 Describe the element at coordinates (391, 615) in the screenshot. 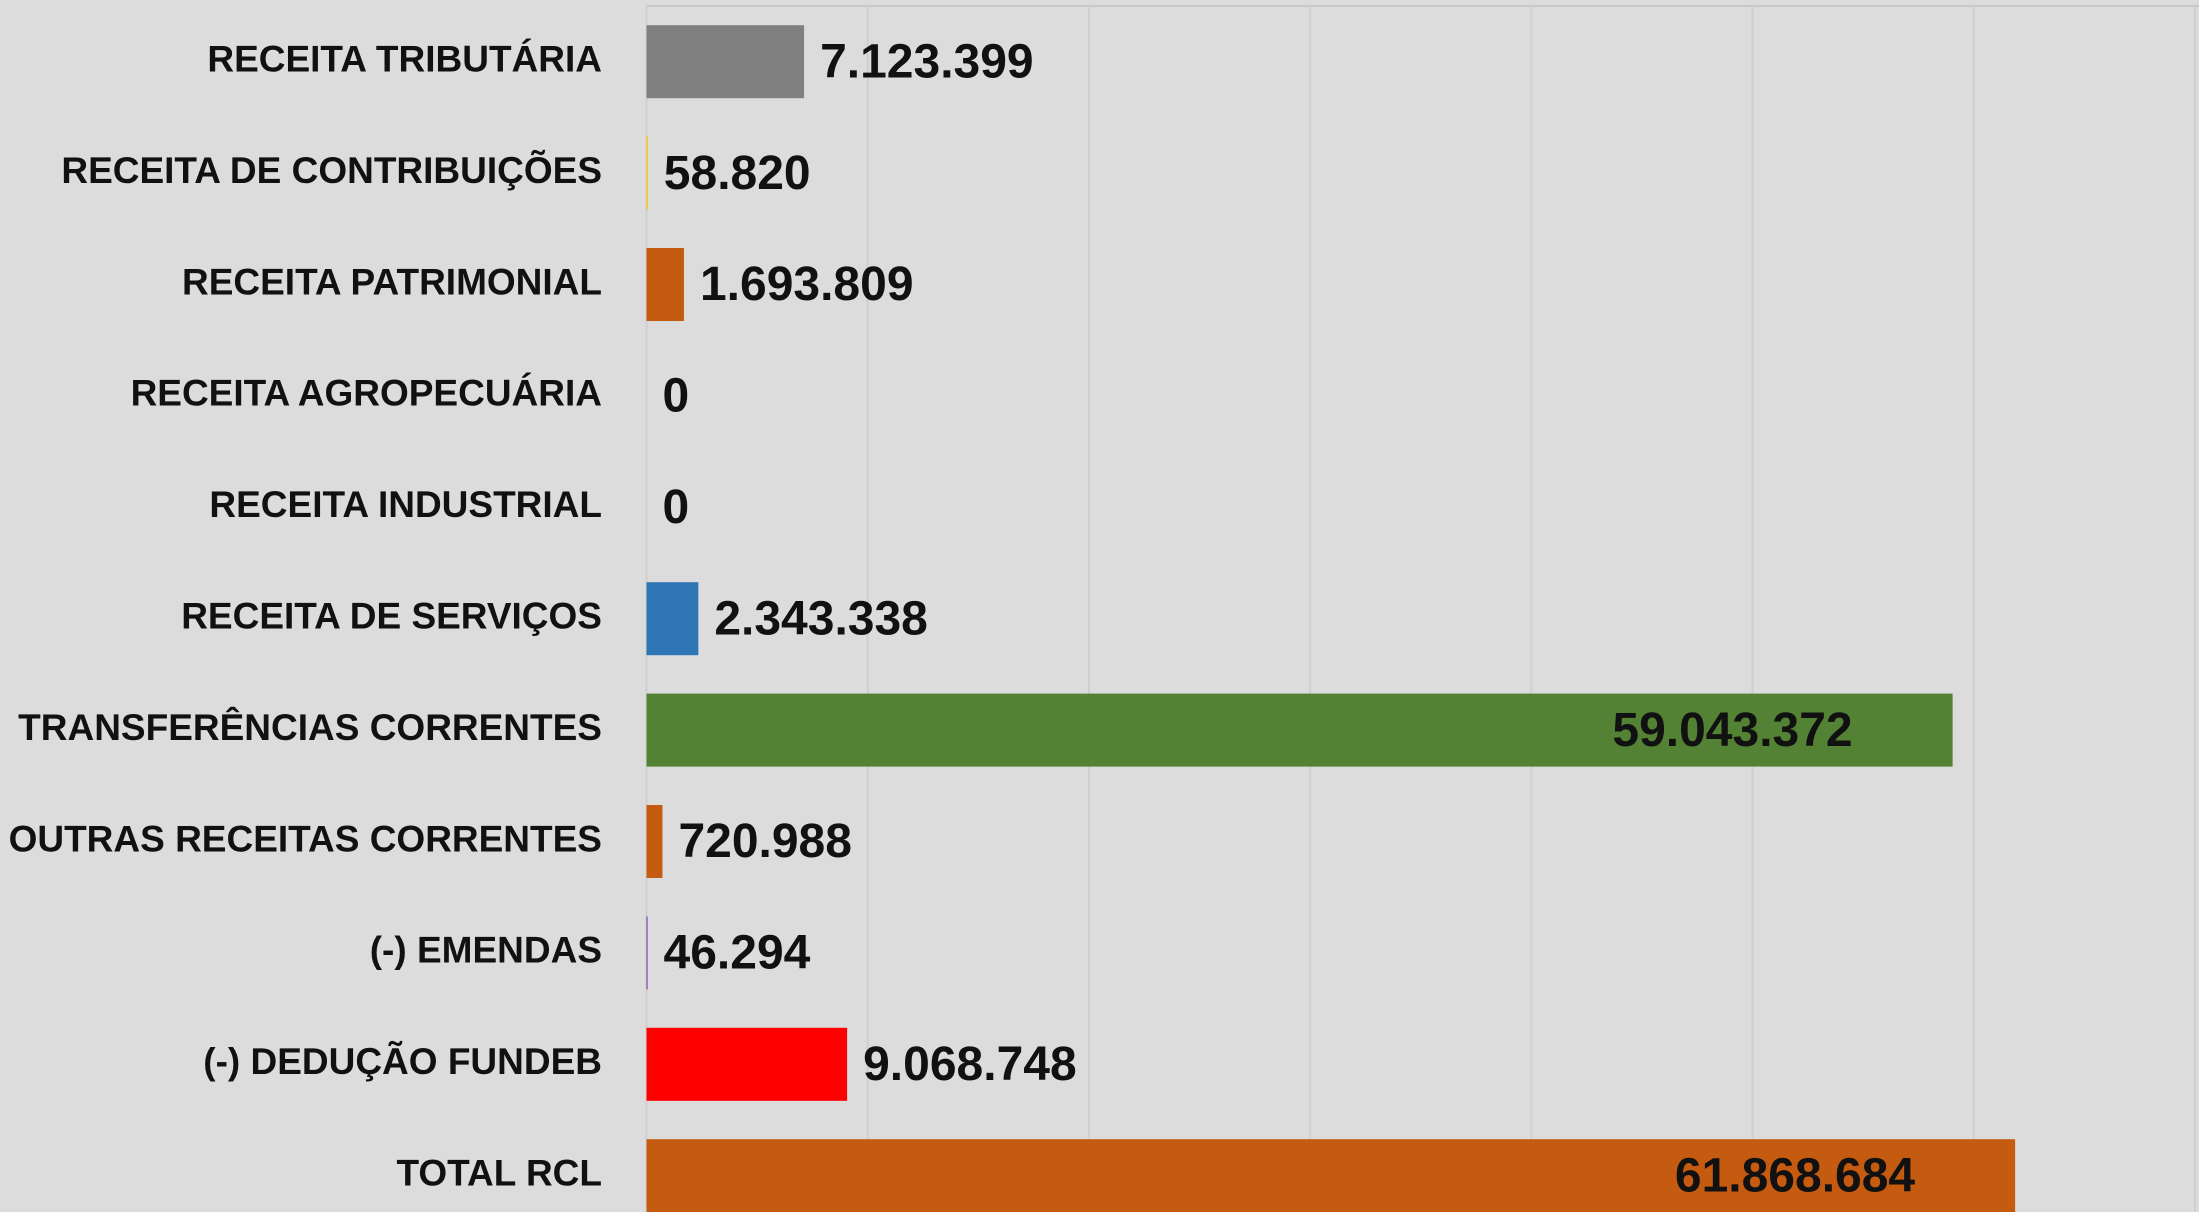

I see `category-label: RECEITA DE SERVIÇOS` at that location.